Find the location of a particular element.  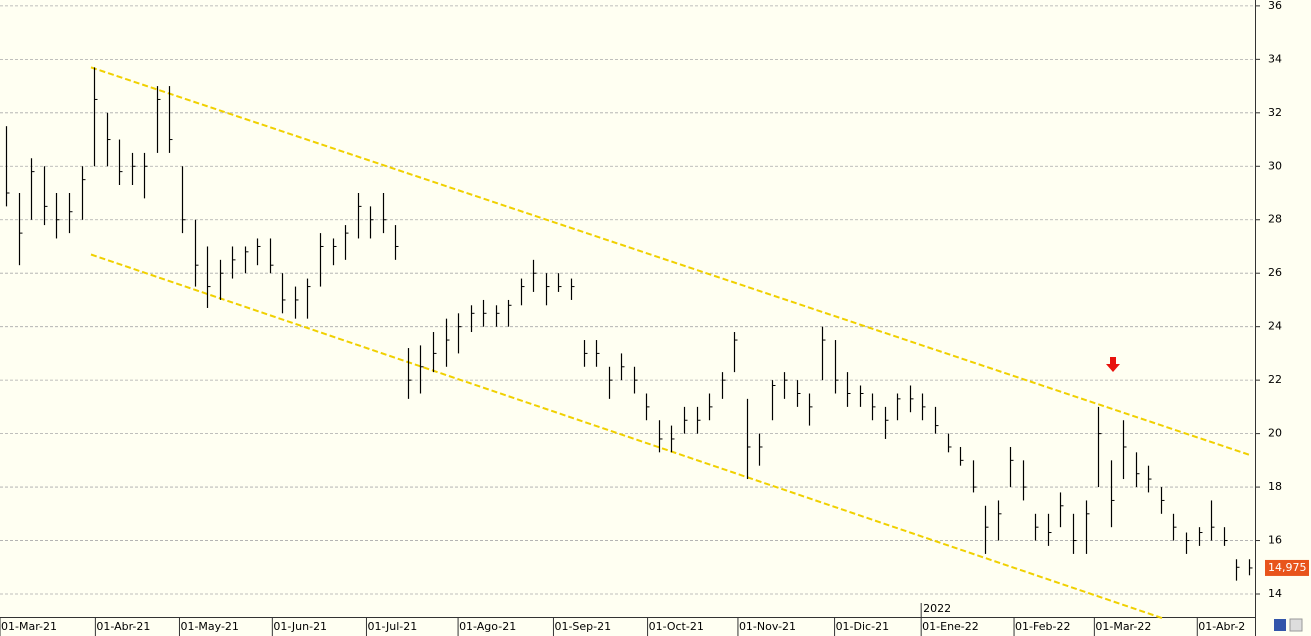

x-tick-label: 01-Feb-22 is located at coordinates (1042, 626).